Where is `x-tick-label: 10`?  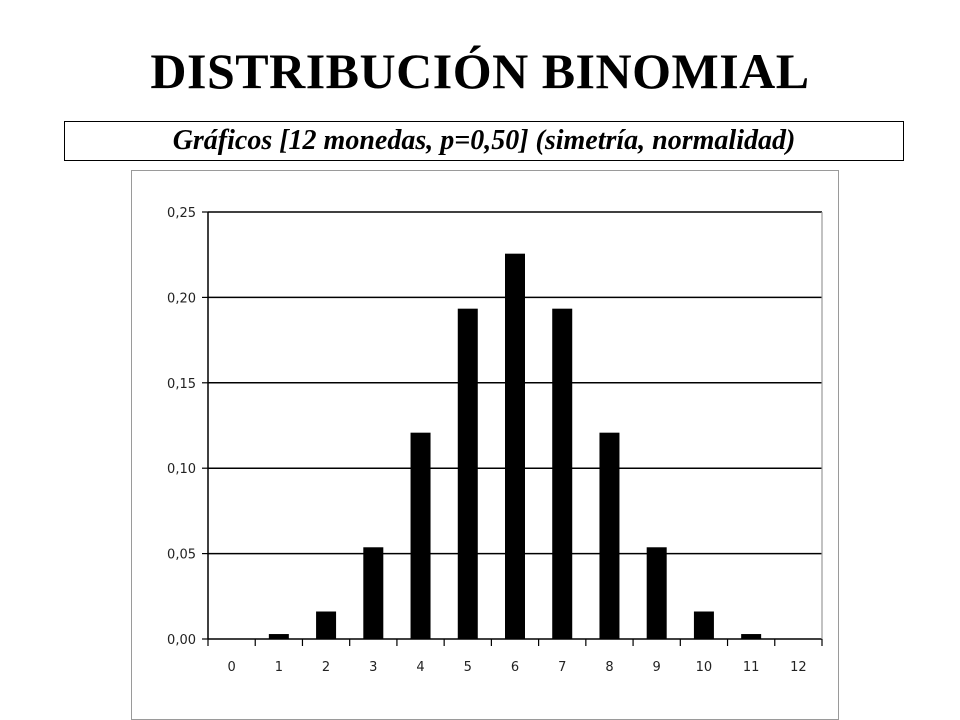 x-tick-label: 10 is located at coordinates (704, 667).